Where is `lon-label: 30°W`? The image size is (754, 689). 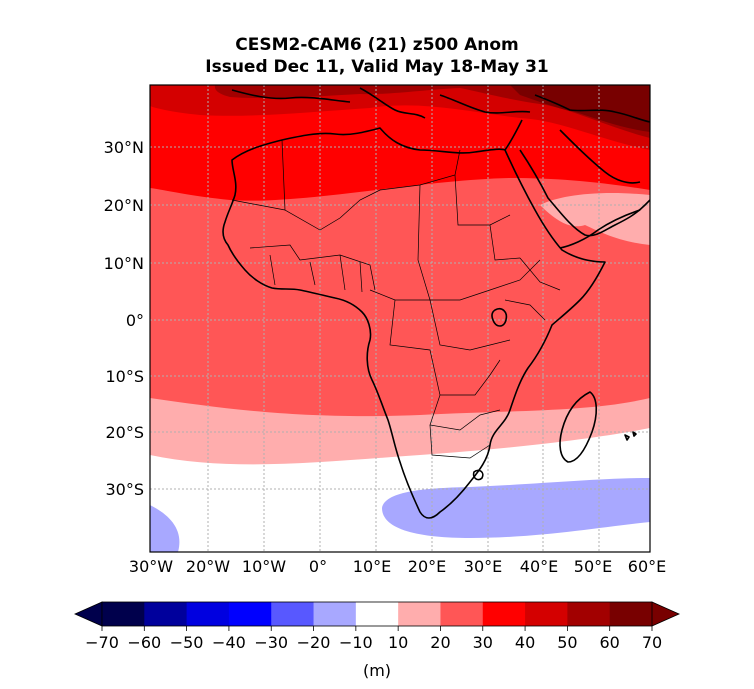 lon-label: 30°W is located at coordinates (151, 566).